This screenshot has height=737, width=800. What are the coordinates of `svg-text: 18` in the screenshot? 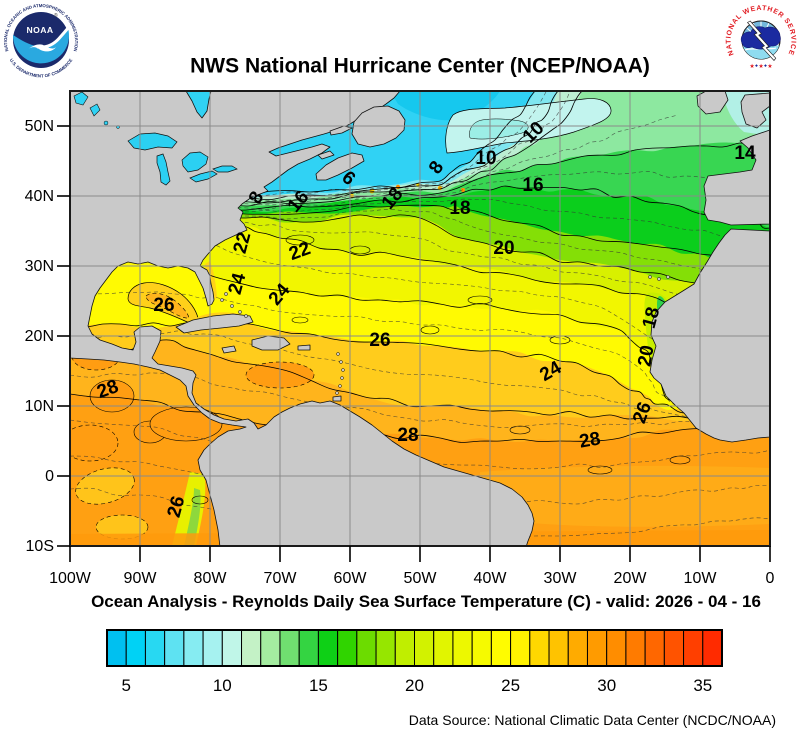 It's located at (459, 208).